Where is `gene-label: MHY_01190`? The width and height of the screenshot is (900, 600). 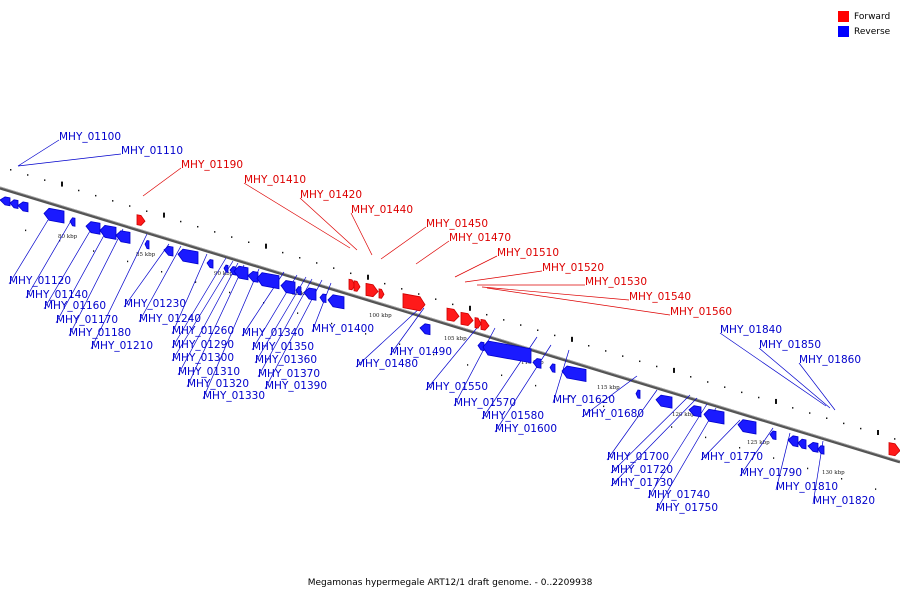
gene-label: MHY_01190 is located at coordinates (212, 165).